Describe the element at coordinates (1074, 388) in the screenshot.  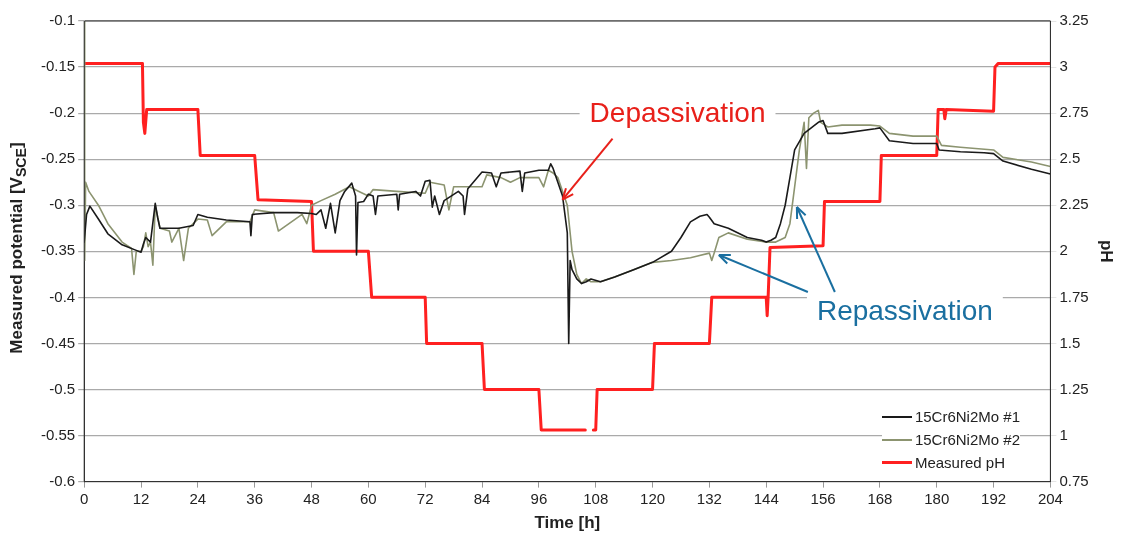
I see `y2-tick-label: 1.25` at that location.